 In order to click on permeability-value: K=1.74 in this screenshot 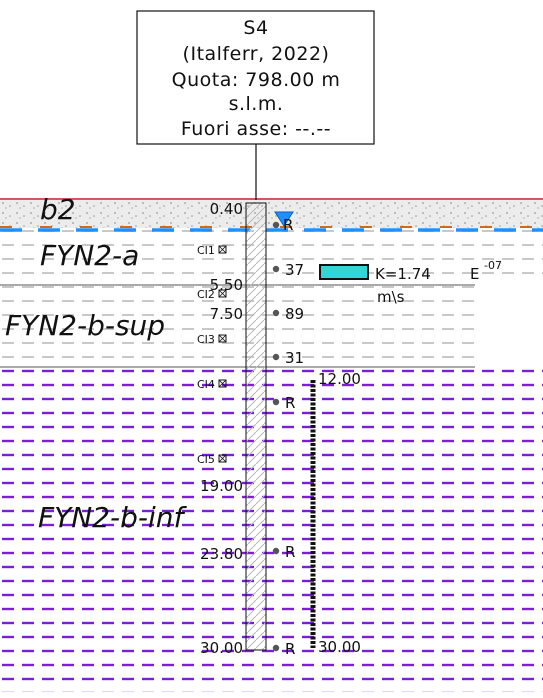, I will do `click(403, 274)`.